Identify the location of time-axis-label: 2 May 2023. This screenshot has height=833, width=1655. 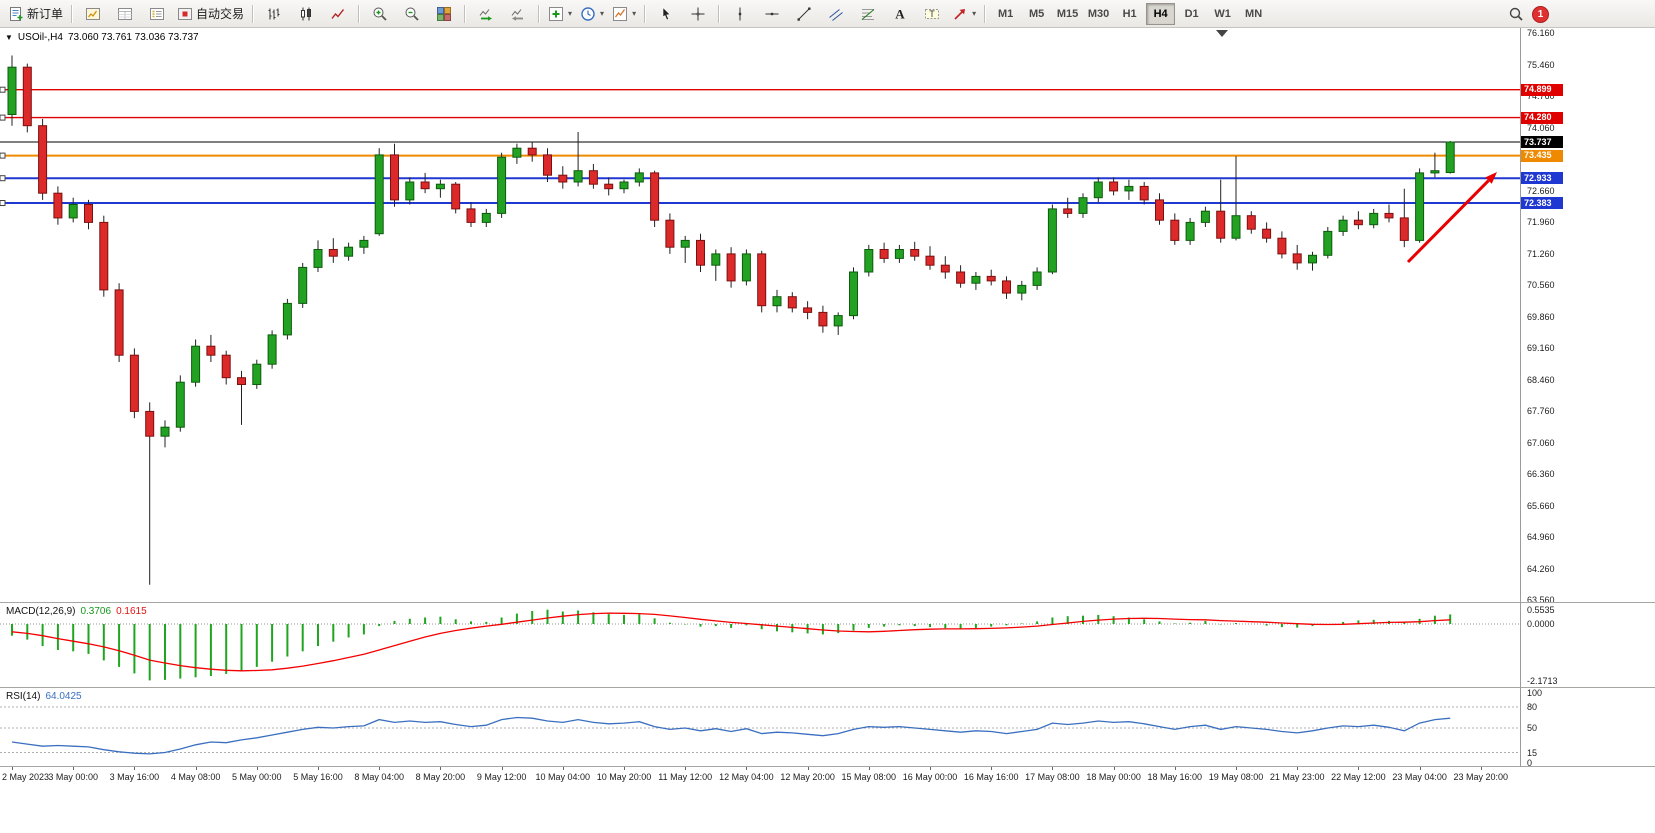
(26, 777).